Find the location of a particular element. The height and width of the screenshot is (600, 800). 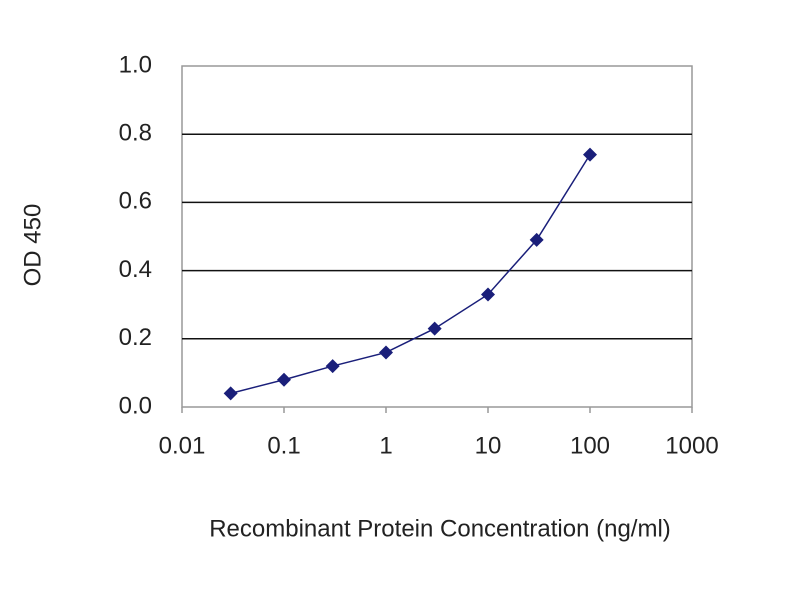

x-tick-label: 0.1 is located at coordinates (283, 445).